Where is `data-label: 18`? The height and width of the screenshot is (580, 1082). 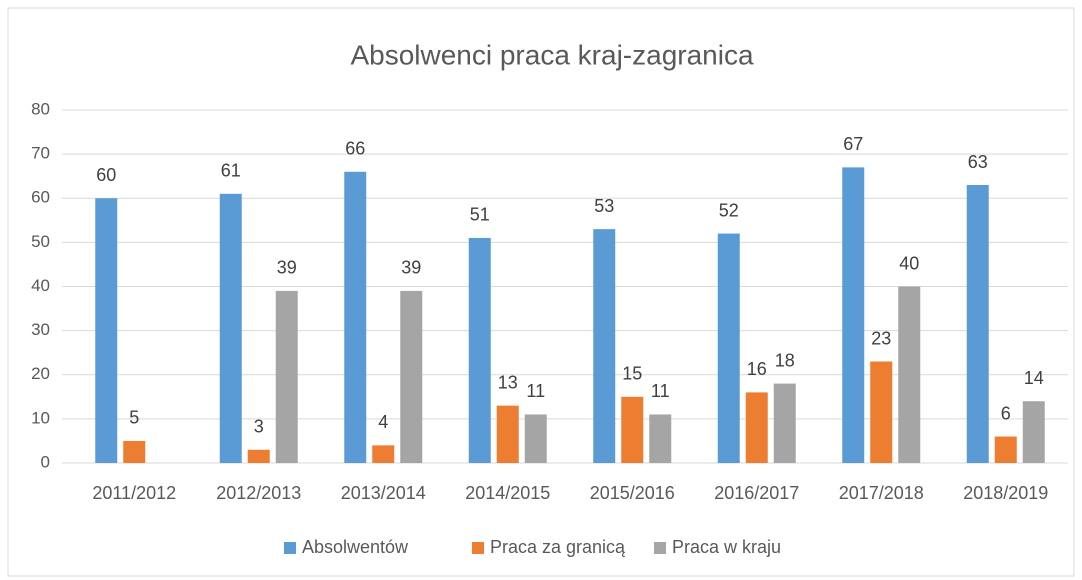
data-label: 18 is located at coordinates (785, 360).